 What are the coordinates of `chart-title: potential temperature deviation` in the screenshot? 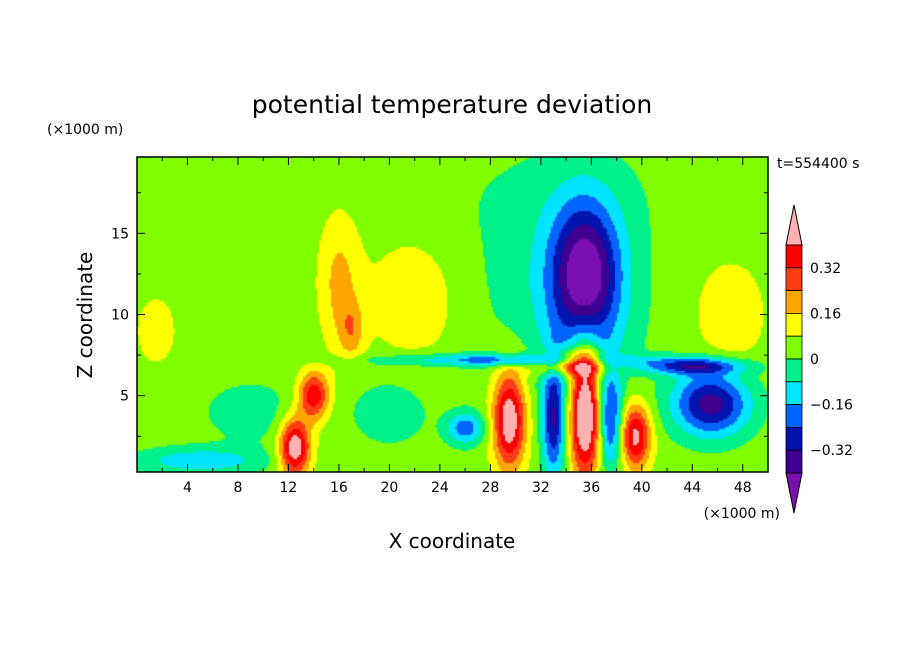 It's located at (452, 104).